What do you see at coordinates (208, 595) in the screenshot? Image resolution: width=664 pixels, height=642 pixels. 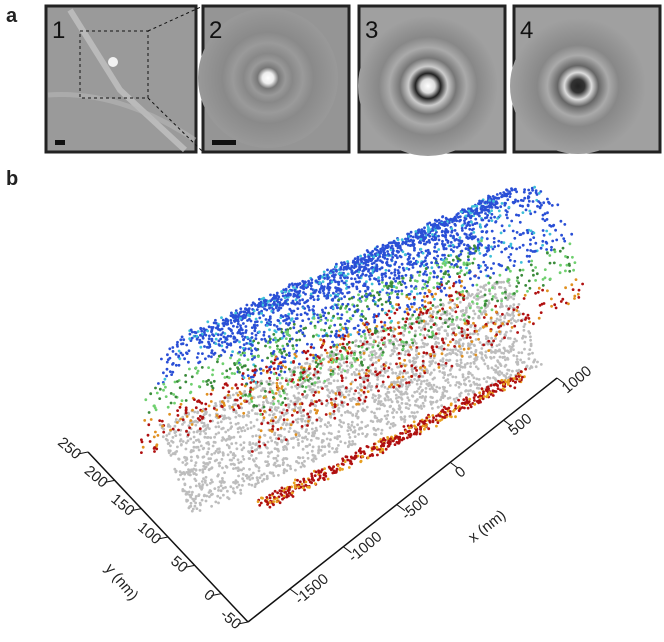 I see `y-tick-label: 0` at bounding box center [208, 595].